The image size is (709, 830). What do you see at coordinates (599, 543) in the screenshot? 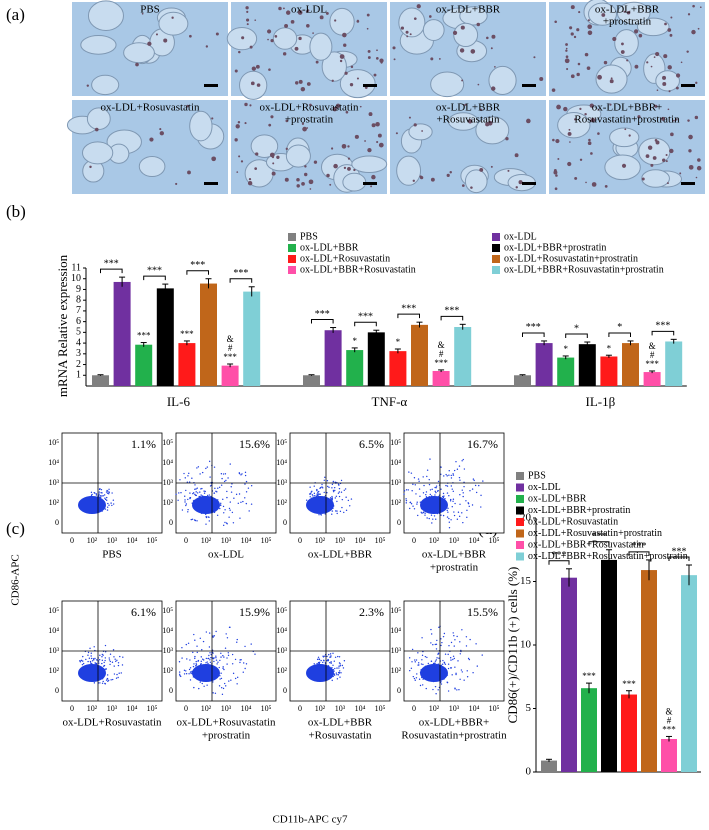
I see `bracket` at bounding box center [599, 543].